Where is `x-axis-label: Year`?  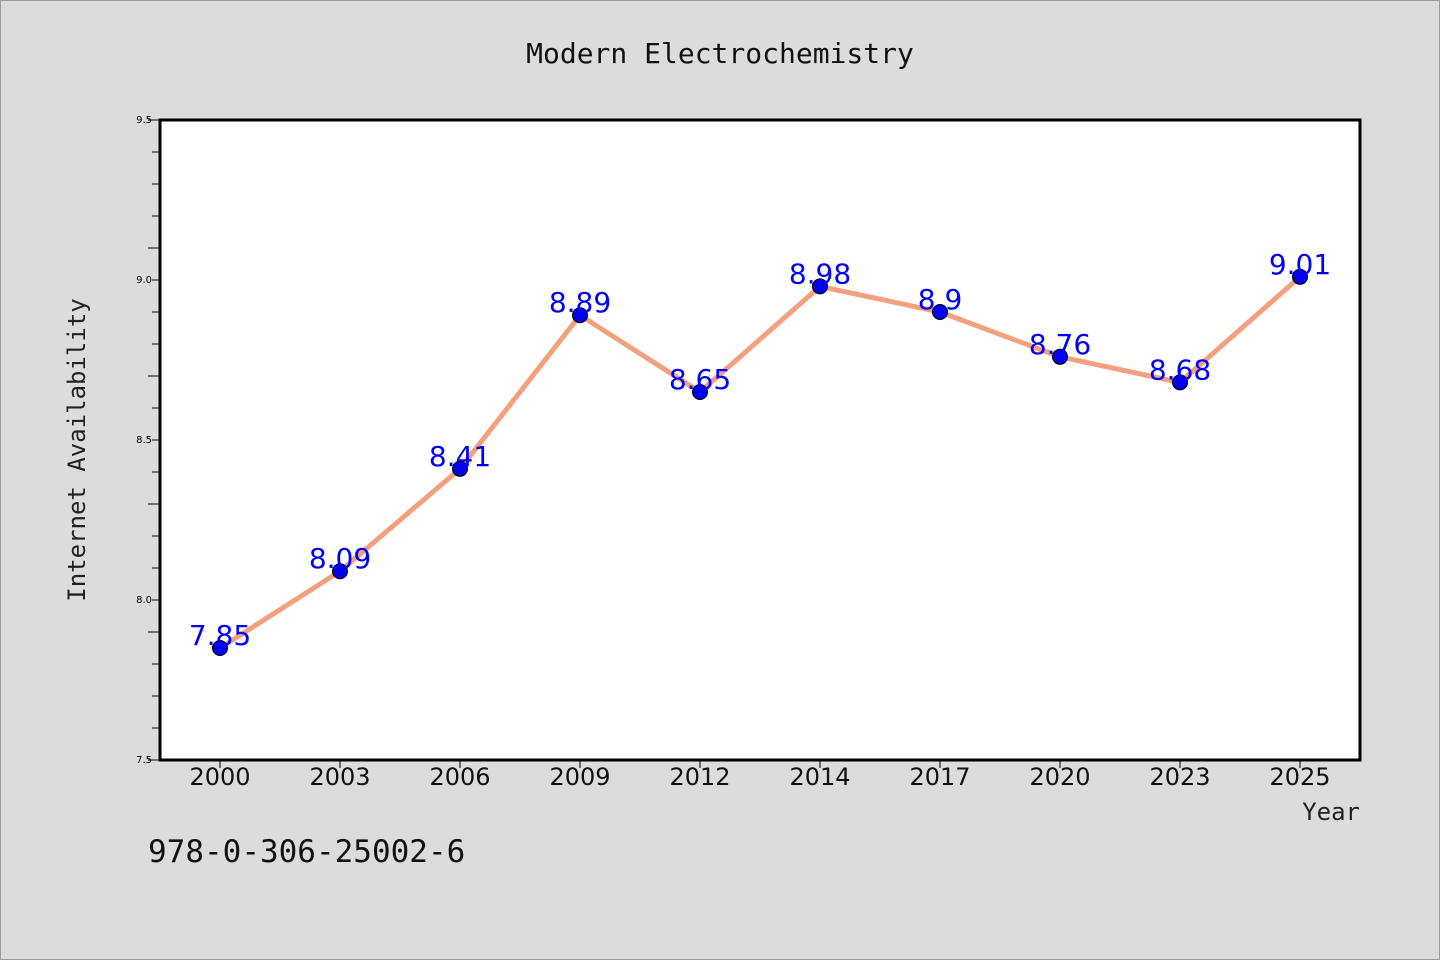
x-axis-label: Year is located at coordinates (1331, 812).